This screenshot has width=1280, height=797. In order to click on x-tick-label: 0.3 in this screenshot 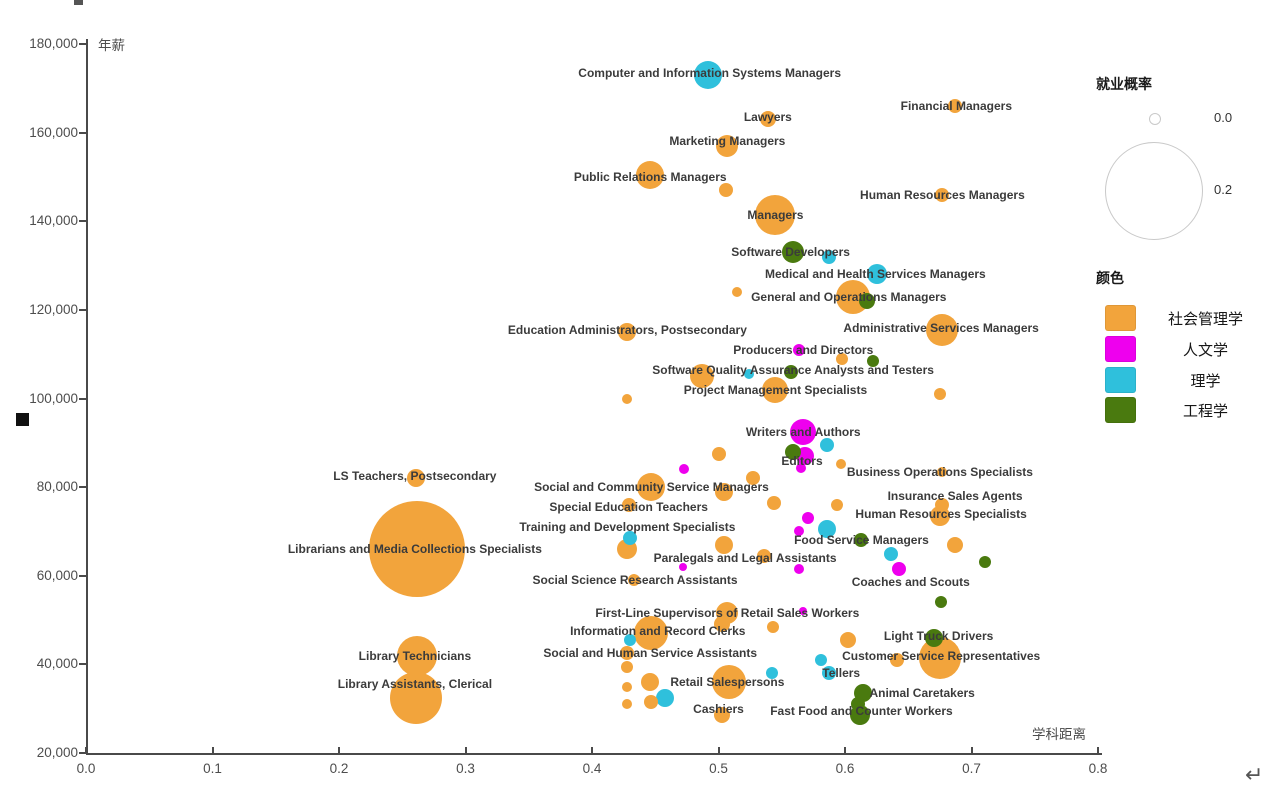, I will do `click(465, 768)`.